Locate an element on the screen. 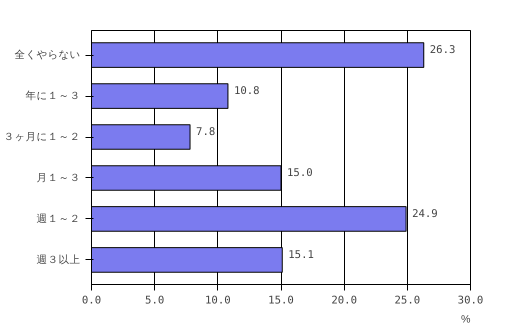 The width and height of the screenshot is (505, 335). x-tick-label: 25.0 is located at coordinates (407, 300).